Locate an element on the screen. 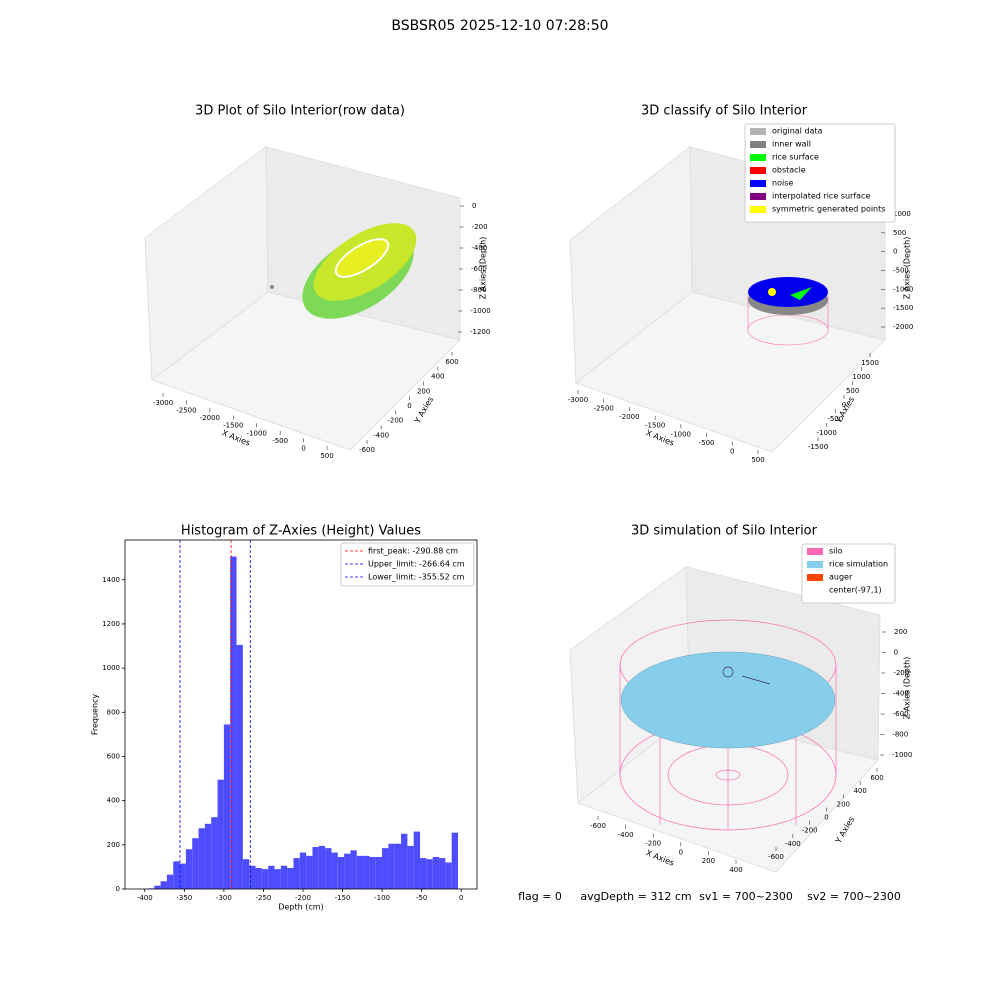 Image resolution: width=1000 pixels, height=1004 pixels. z-tick-label: 1000 is located at coordinates (902, 214).